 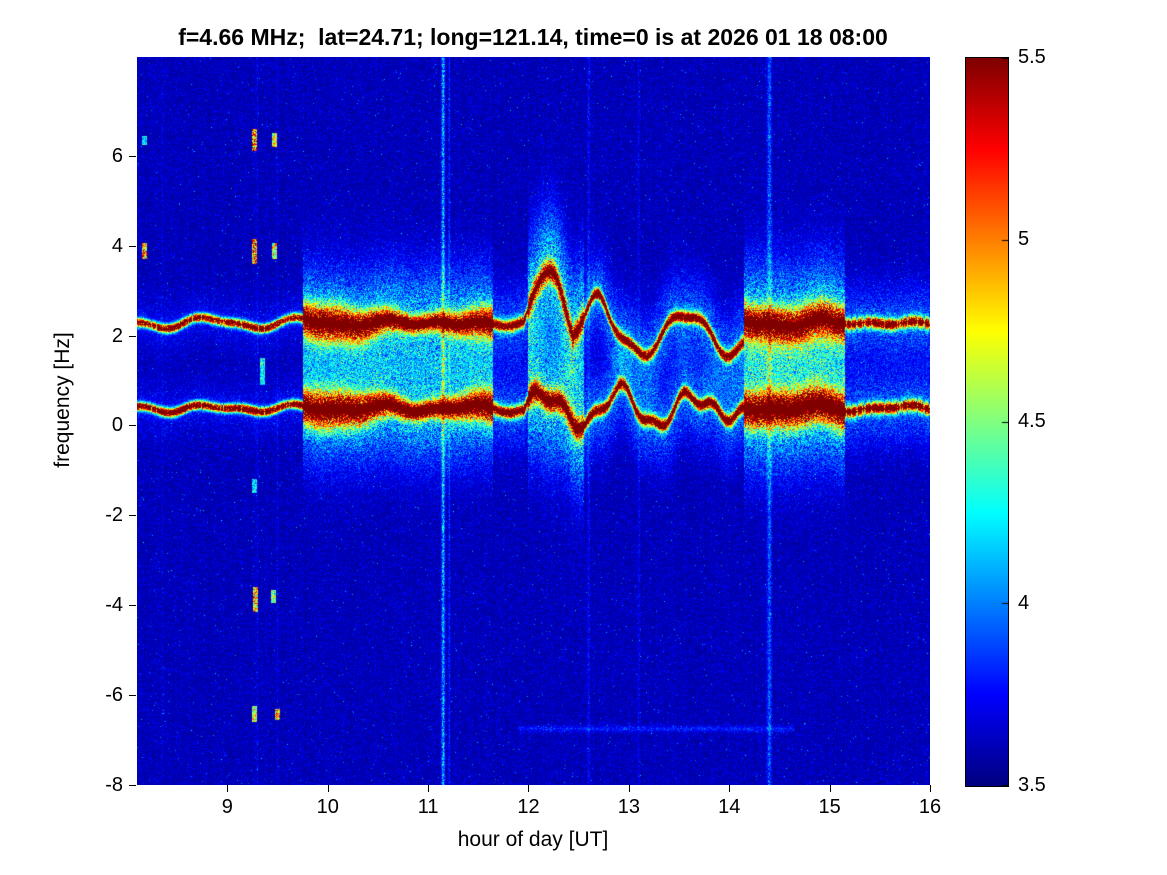 I want to click on x-tick-label: 14, so click(x=729, y=807).